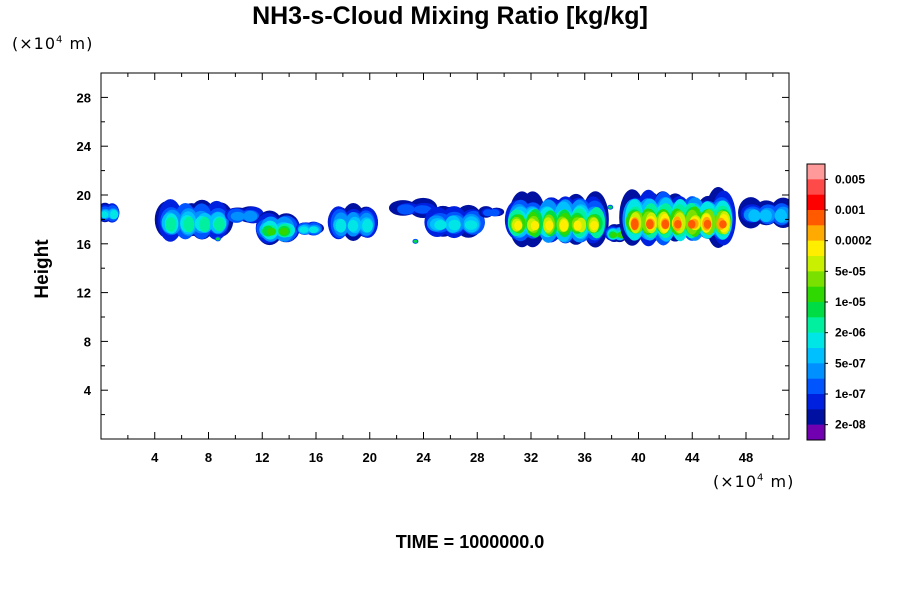  I want to click on y-unit-exponent: 4, so click(60, 40).